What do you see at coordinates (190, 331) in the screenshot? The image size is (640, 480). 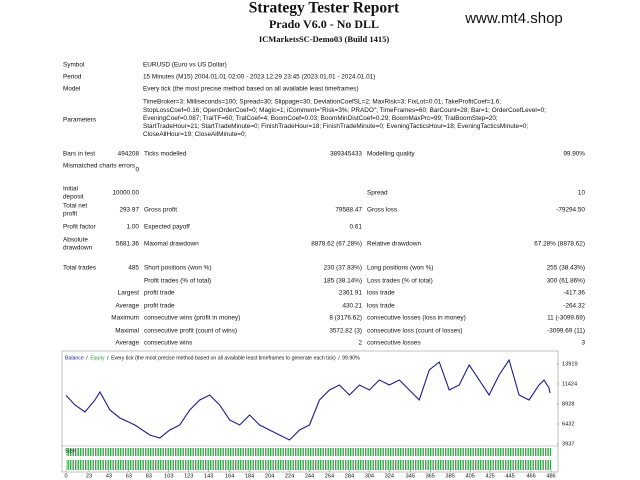 I see `cell-label: consecutive profit (count of wins)` at bounding box center [190, 331].